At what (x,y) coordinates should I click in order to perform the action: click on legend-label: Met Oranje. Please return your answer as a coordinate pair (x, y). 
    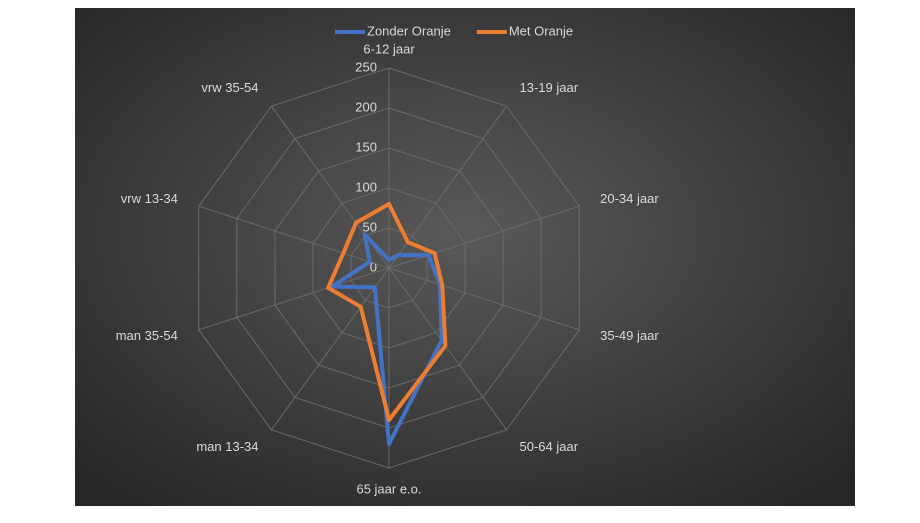
    Looking at the image, I should click on (541, 30).